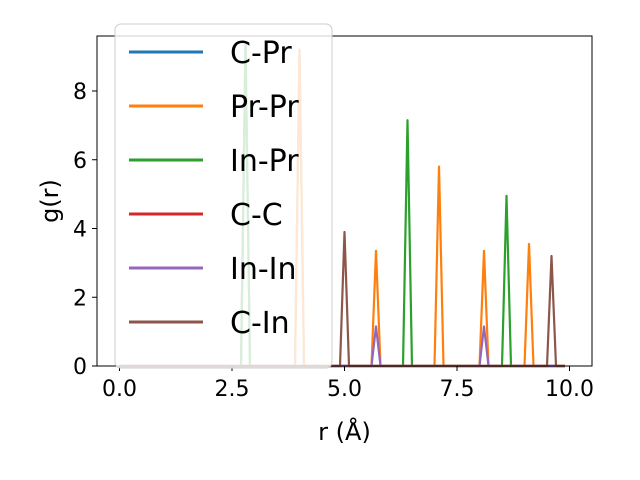  I want to click on x-tick-label: 10.0, so click(569, 389).